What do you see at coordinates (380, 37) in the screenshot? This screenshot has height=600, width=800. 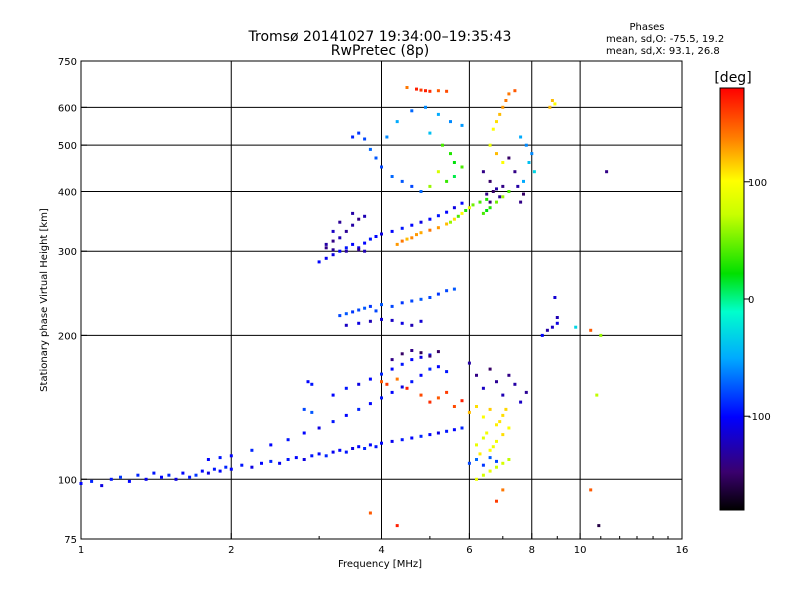 I see `chart-title-line1: Tromsø 20141027 19:34:00–19:35:43` at bounding box center [380, 37].